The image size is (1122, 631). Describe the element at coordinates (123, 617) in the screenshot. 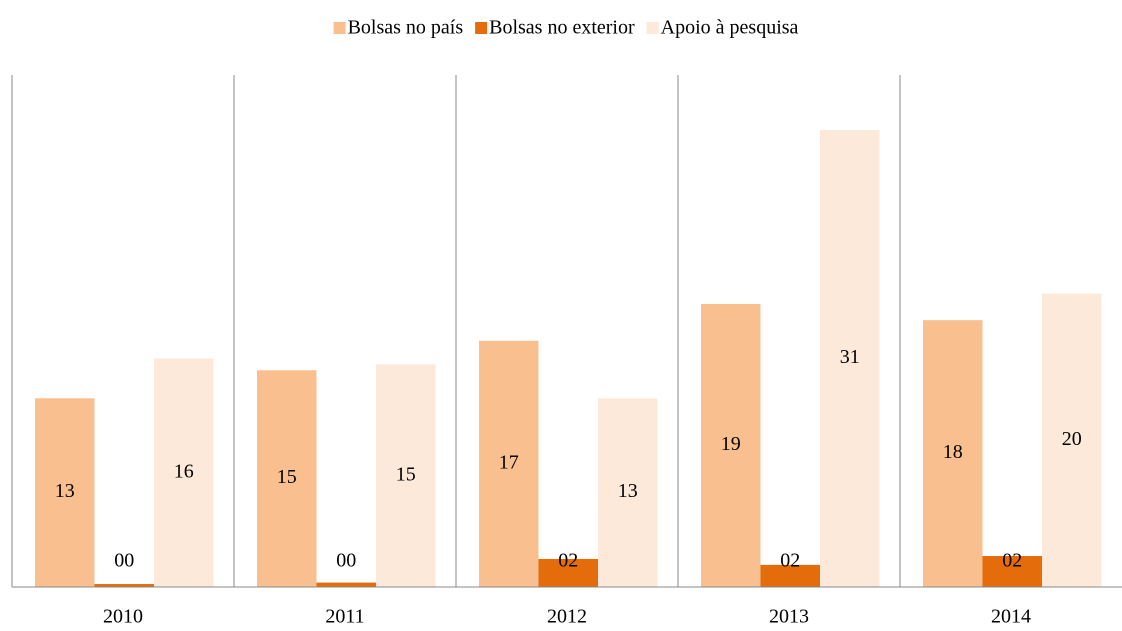

I see `x-tick-label: 2010` at that location.